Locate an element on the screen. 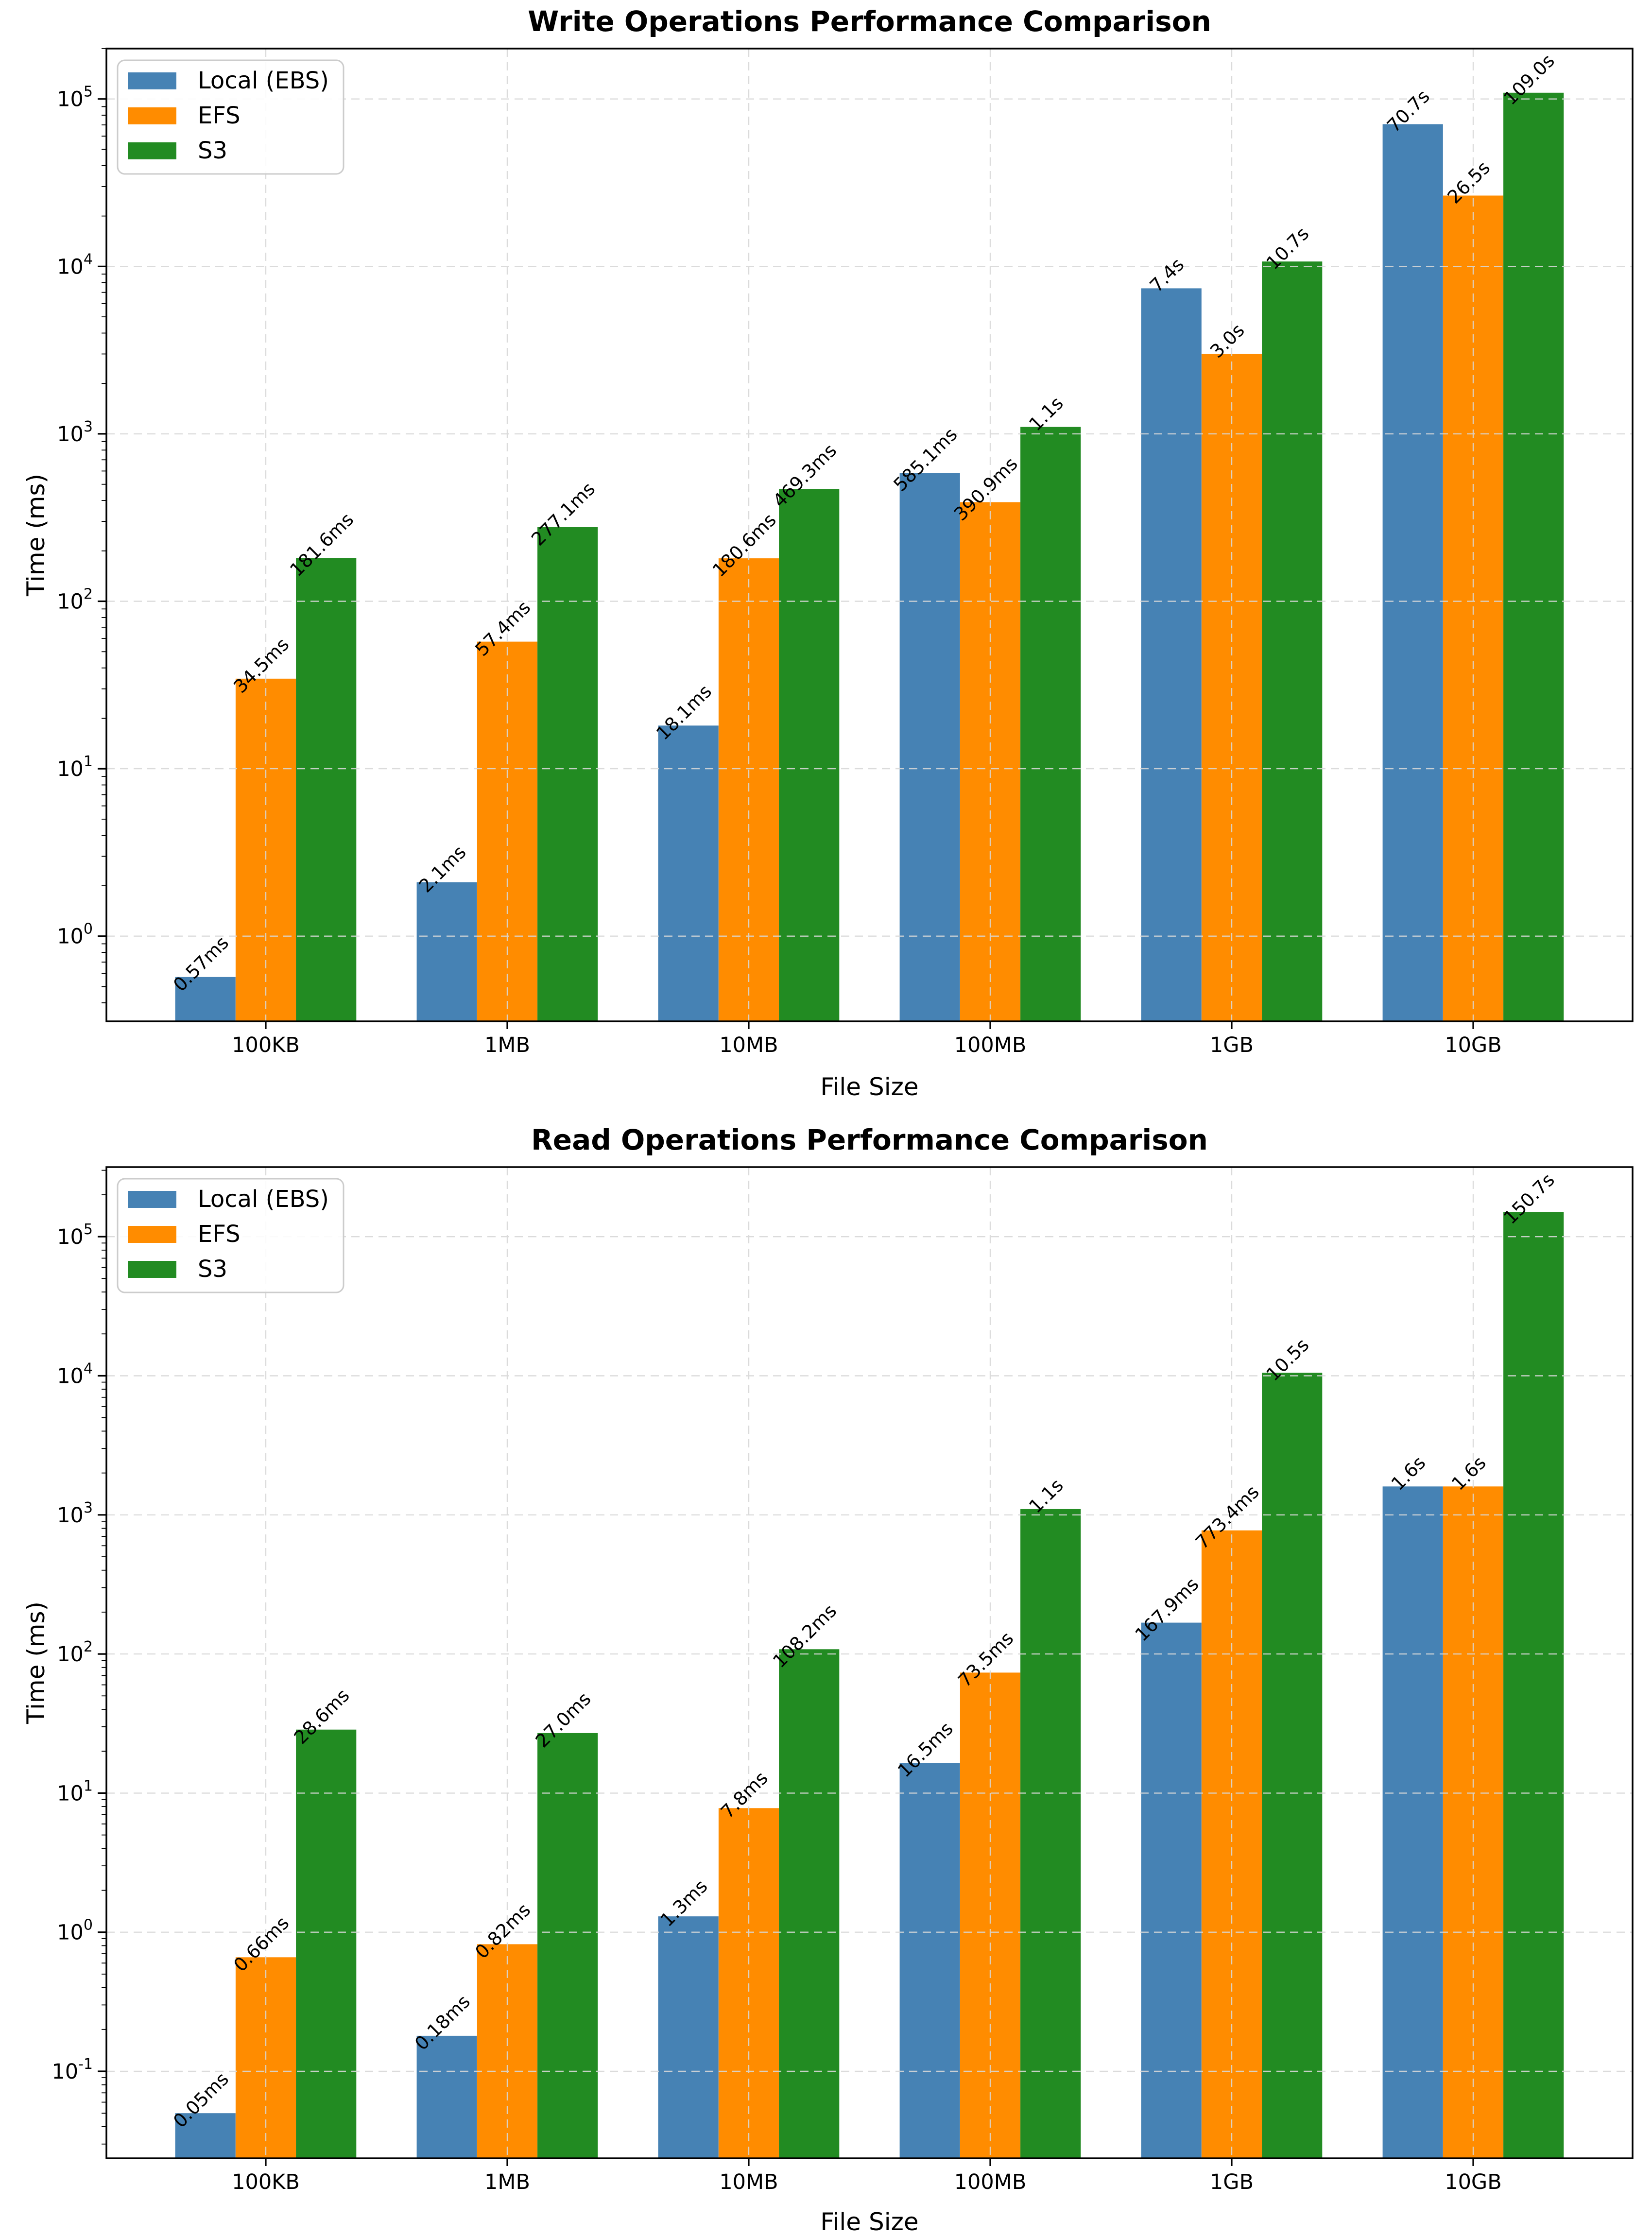 This screenshot has height=2237, width=1652. bar-efs-1gb is located at coordinates (1232, 1844).